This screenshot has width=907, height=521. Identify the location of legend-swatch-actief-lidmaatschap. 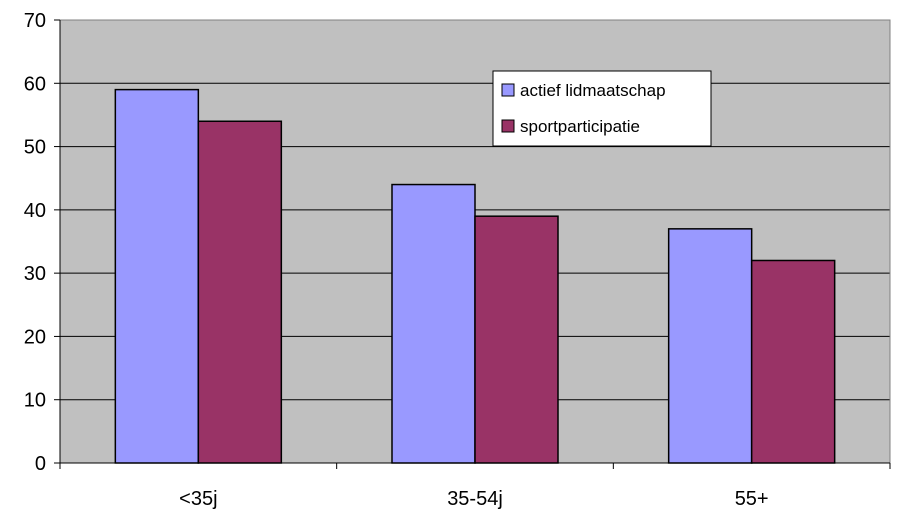
(508, 90).